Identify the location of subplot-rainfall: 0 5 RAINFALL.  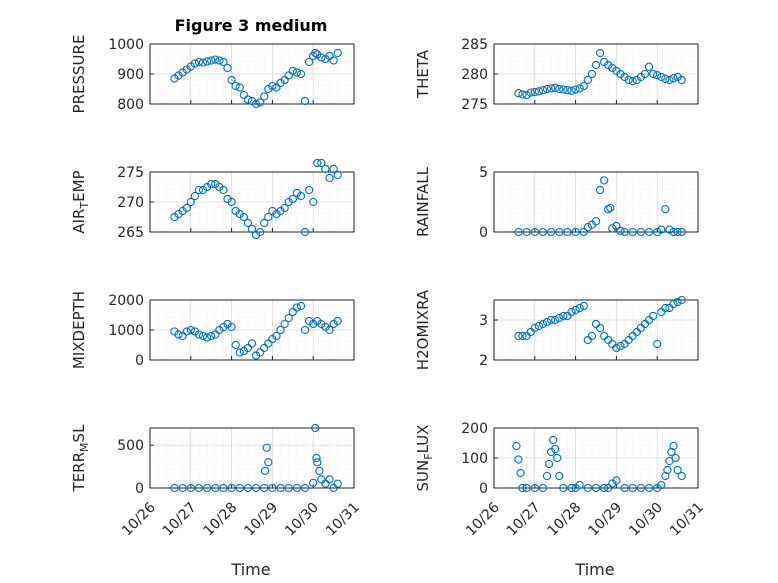
(556, 203).